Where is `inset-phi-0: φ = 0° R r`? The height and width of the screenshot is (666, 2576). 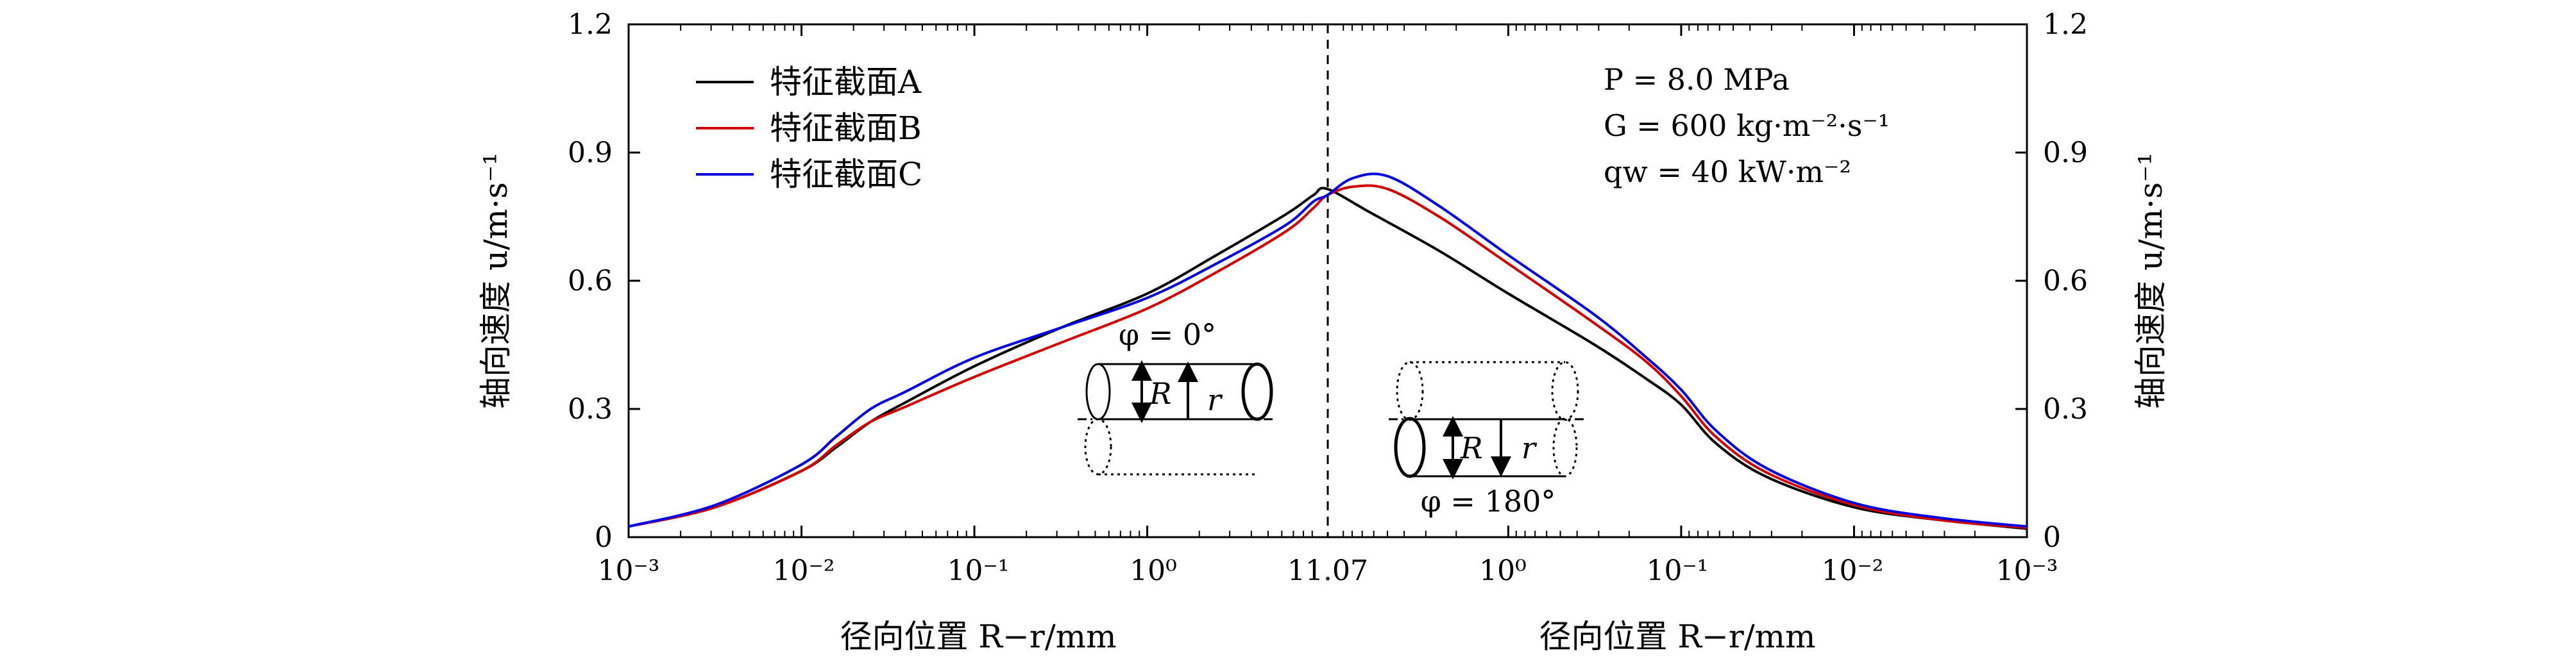
inset-phi-0: φ = 0° R r is located at coordinates (1177, 396).